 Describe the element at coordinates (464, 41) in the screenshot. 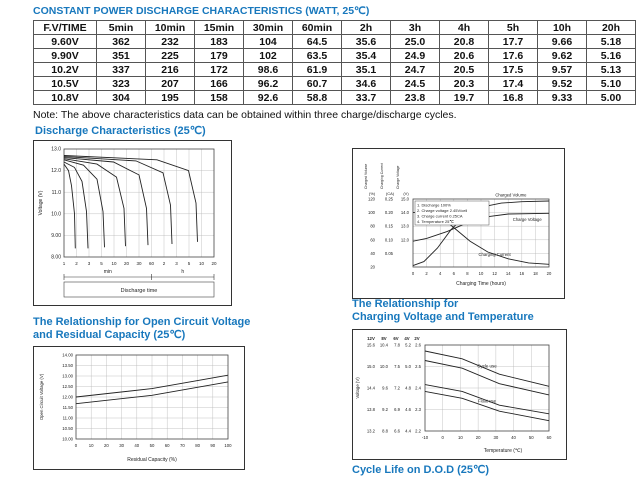

I see `table-cell: 20.8` at that location.